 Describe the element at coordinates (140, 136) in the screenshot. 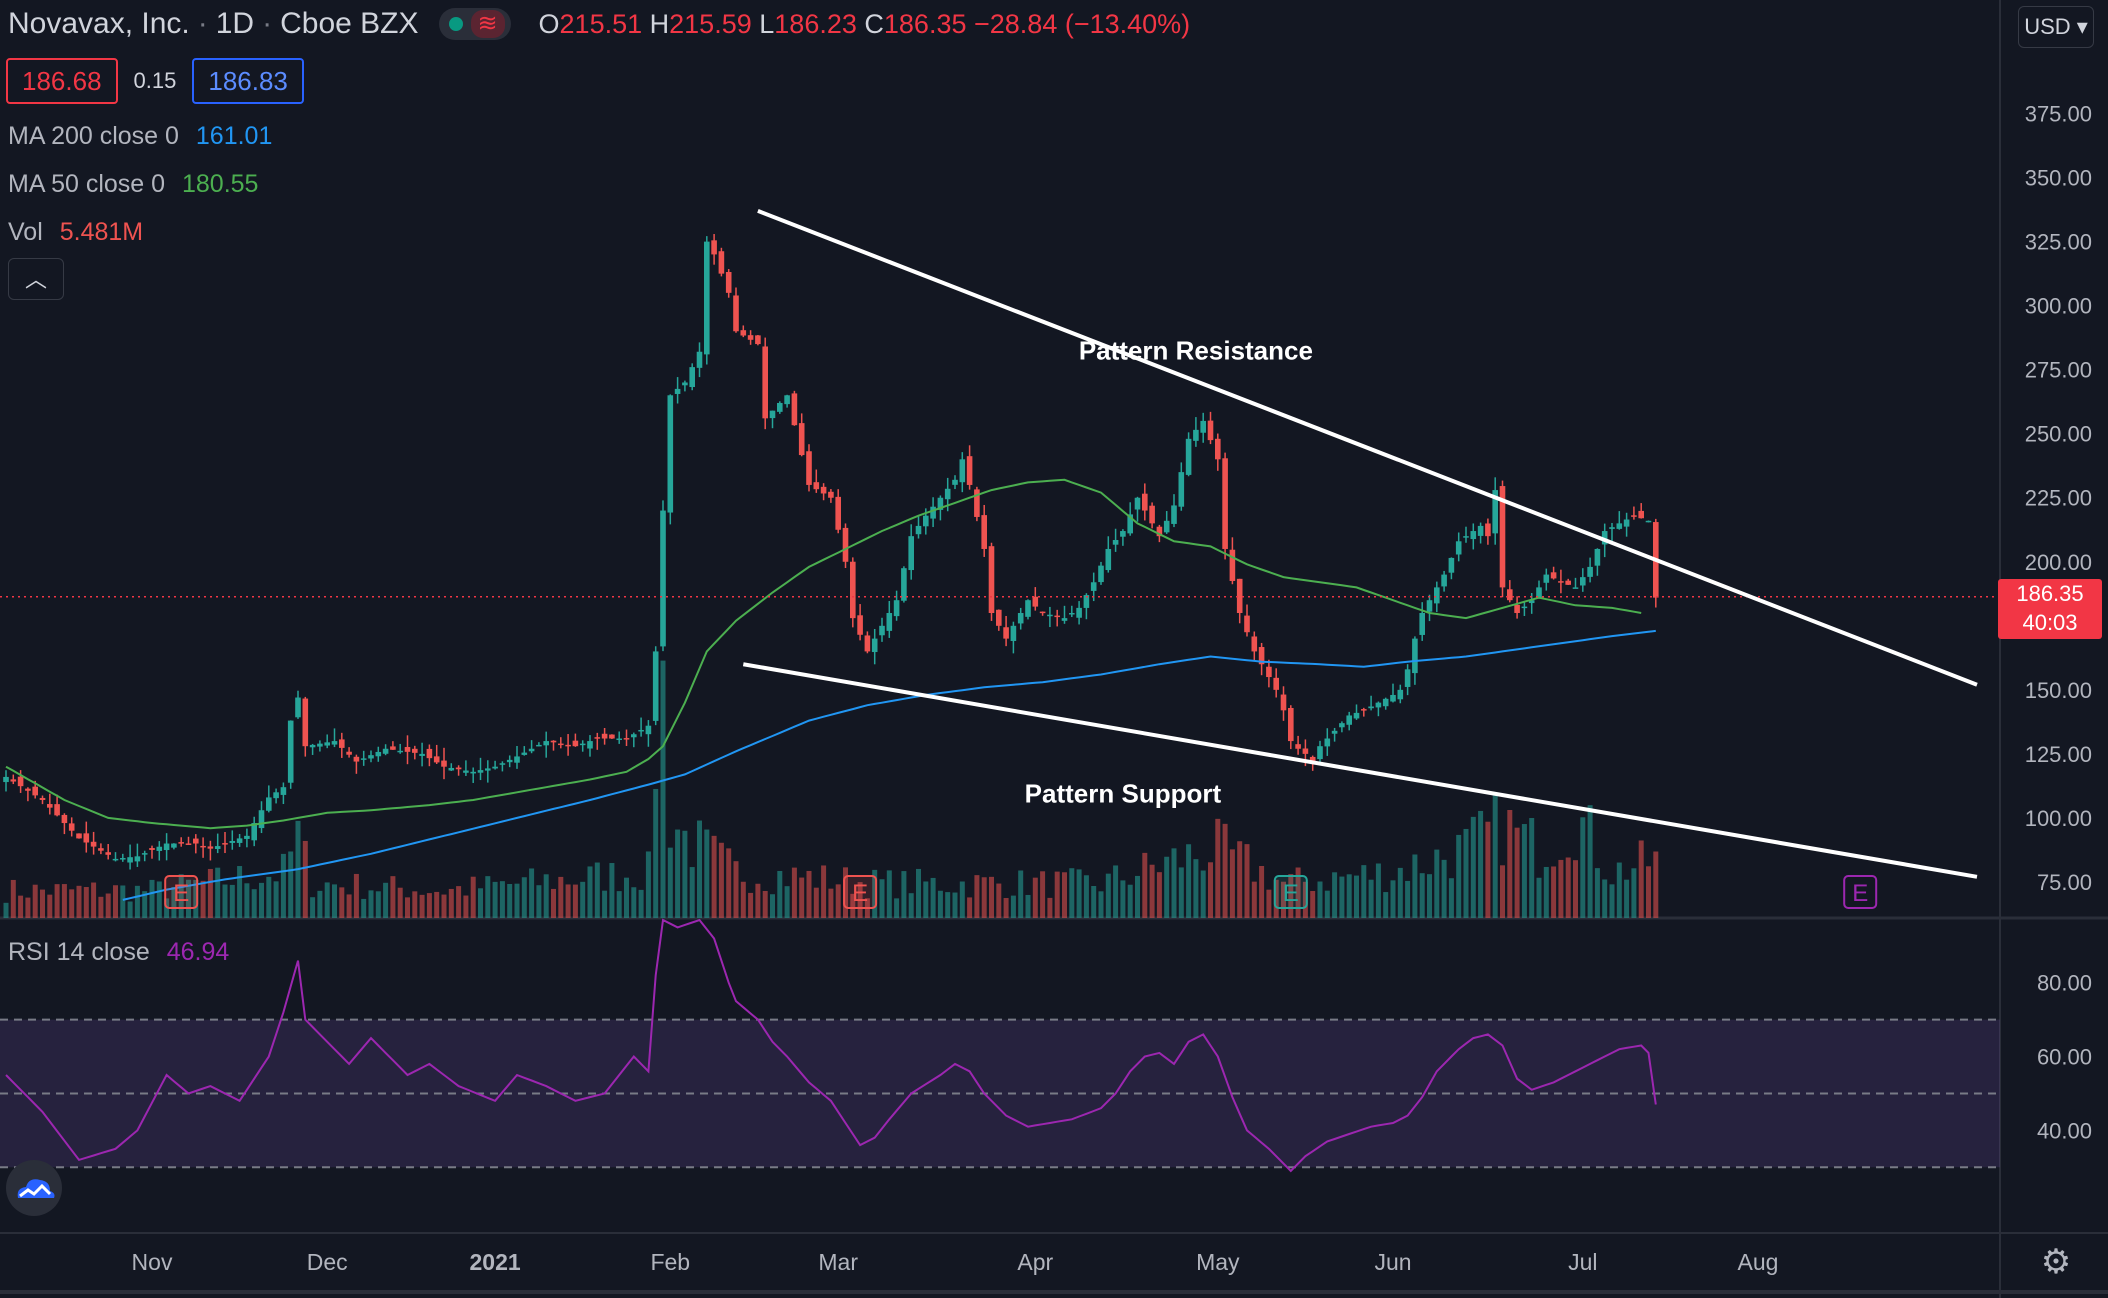

I see `ma200-legend: MA 200 close 0 161.01` at that location.